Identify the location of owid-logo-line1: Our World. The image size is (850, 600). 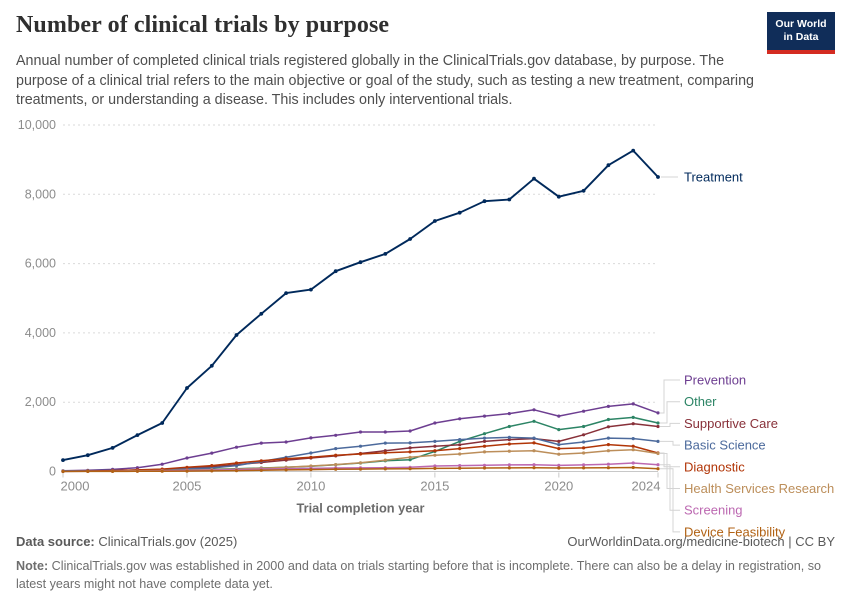
(801, 23).